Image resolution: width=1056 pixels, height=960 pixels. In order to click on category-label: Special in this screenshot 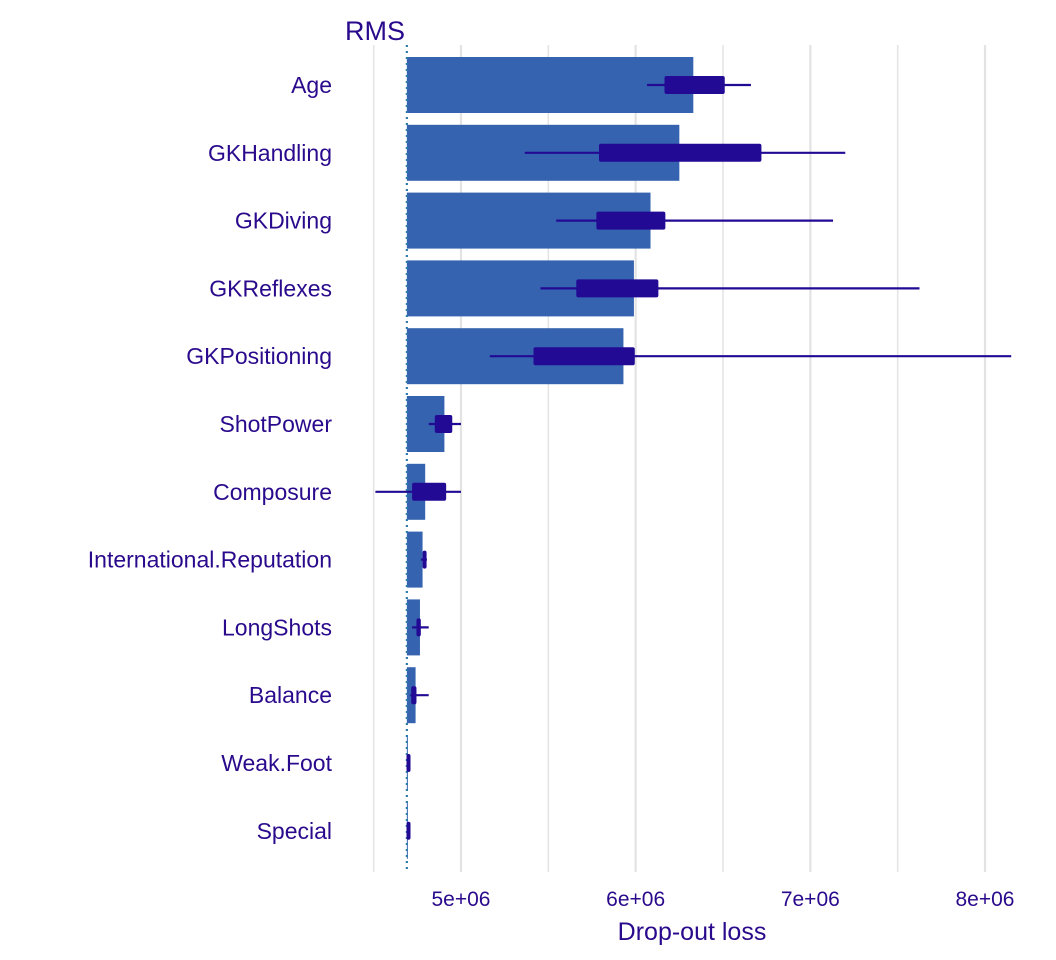, I will do `click(294, 831)`.